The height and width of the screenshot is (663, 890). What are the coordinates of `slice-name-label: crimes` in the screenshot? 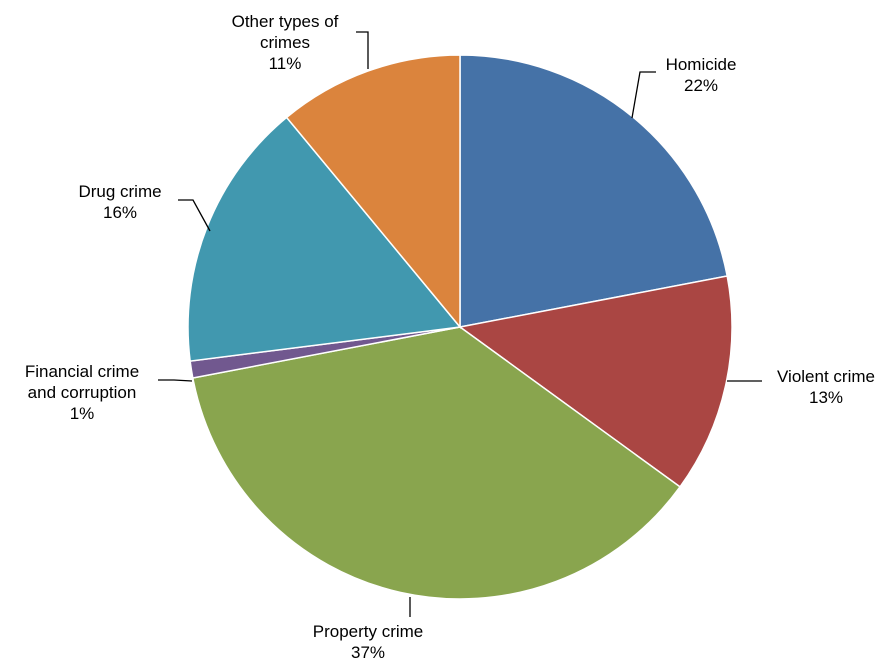 It's located at (285, 42).